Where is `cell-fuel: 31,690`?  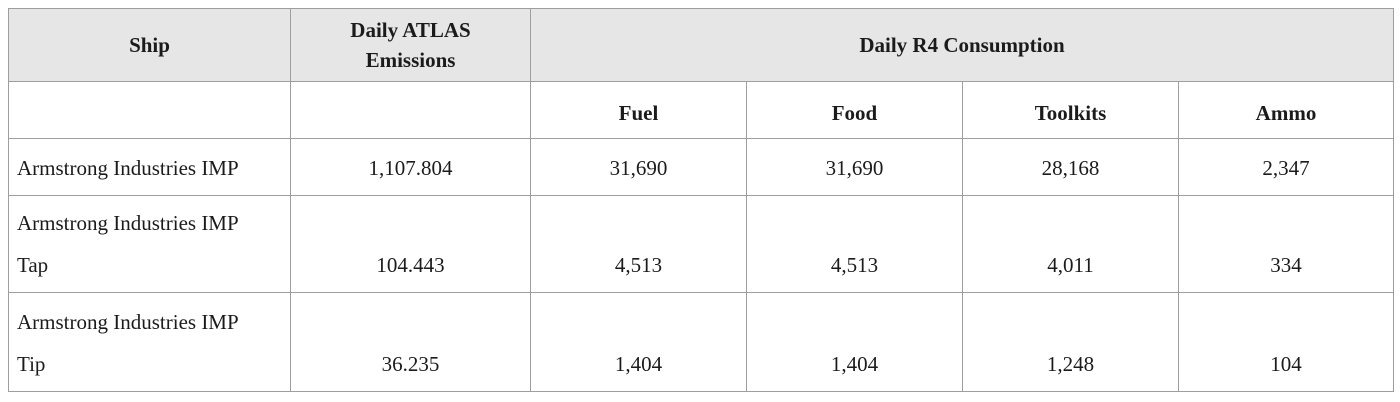
cell-fuel: 31,690 is located at coordinates (638, 167).